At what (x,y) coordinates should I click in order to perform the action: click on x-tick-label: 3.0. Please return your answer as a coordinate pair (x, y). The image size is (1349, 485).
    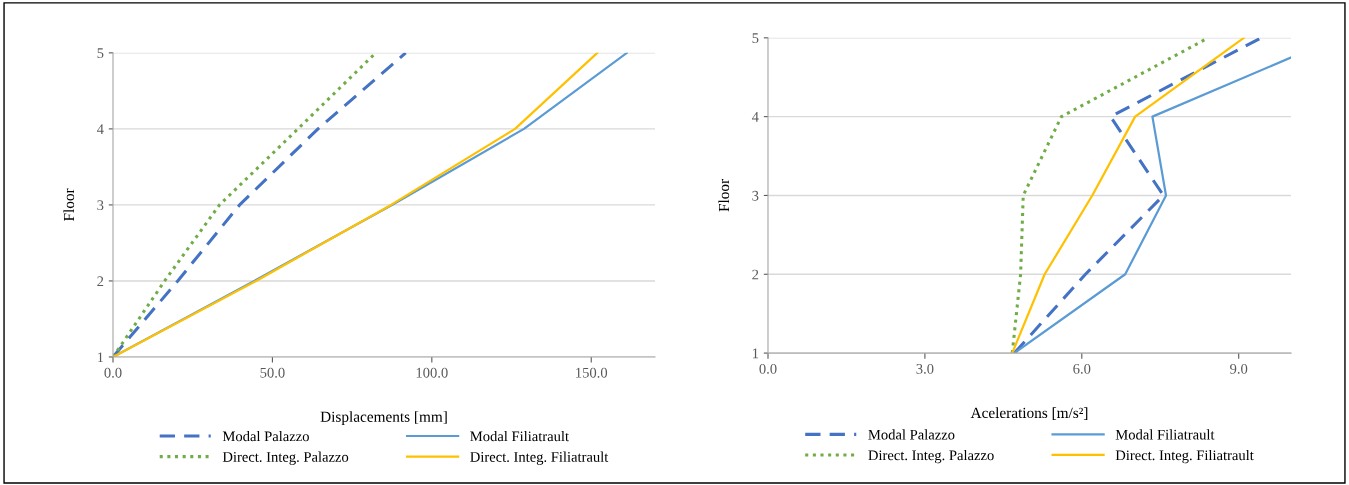
    Looking at the image, I should click on (925, 368).